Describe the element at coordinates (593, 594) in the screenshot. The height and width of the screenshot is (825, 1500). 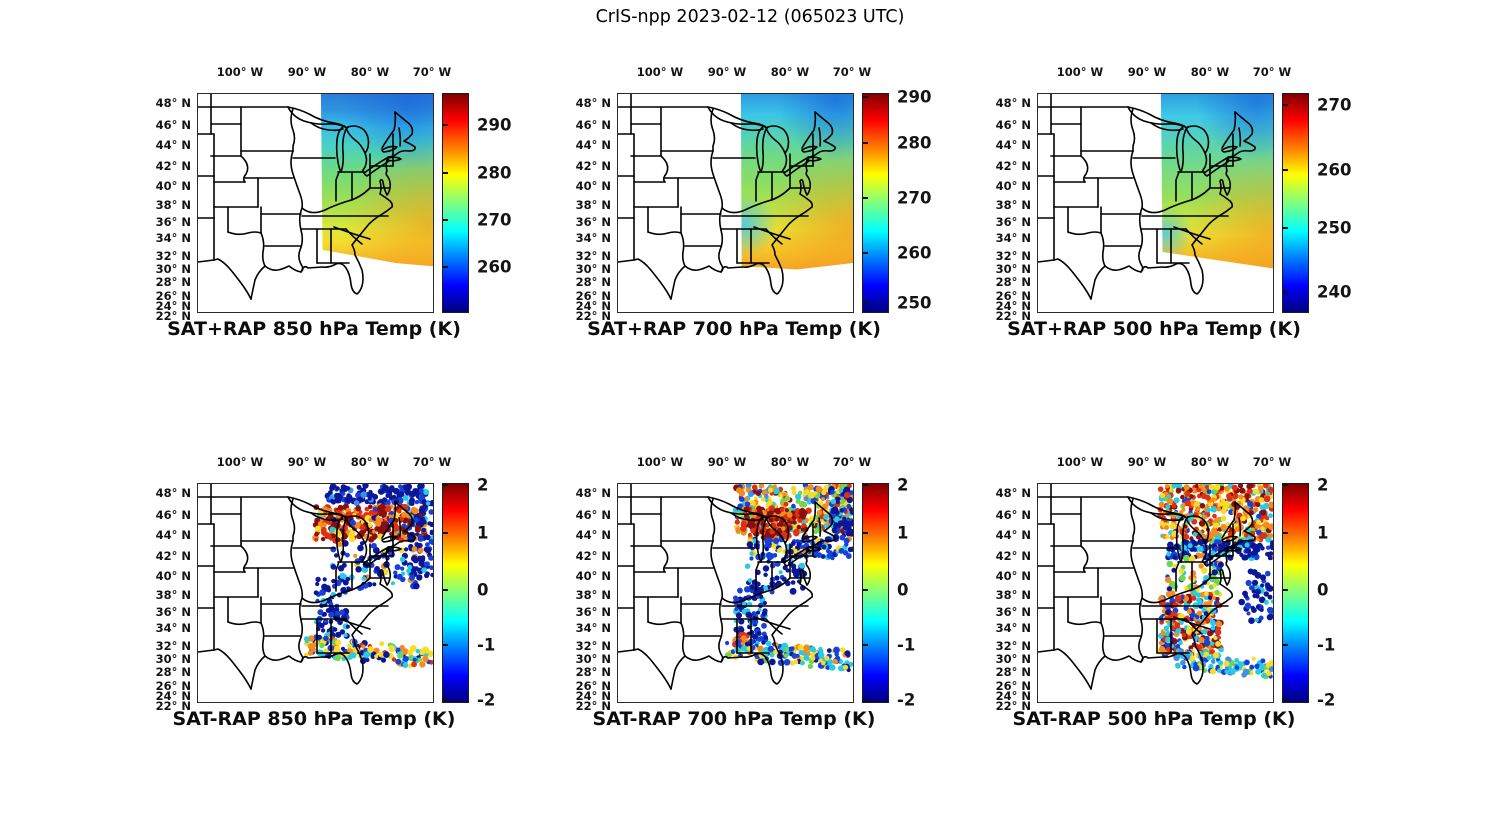
I see `lat-tick-label: 38° N` at that location.